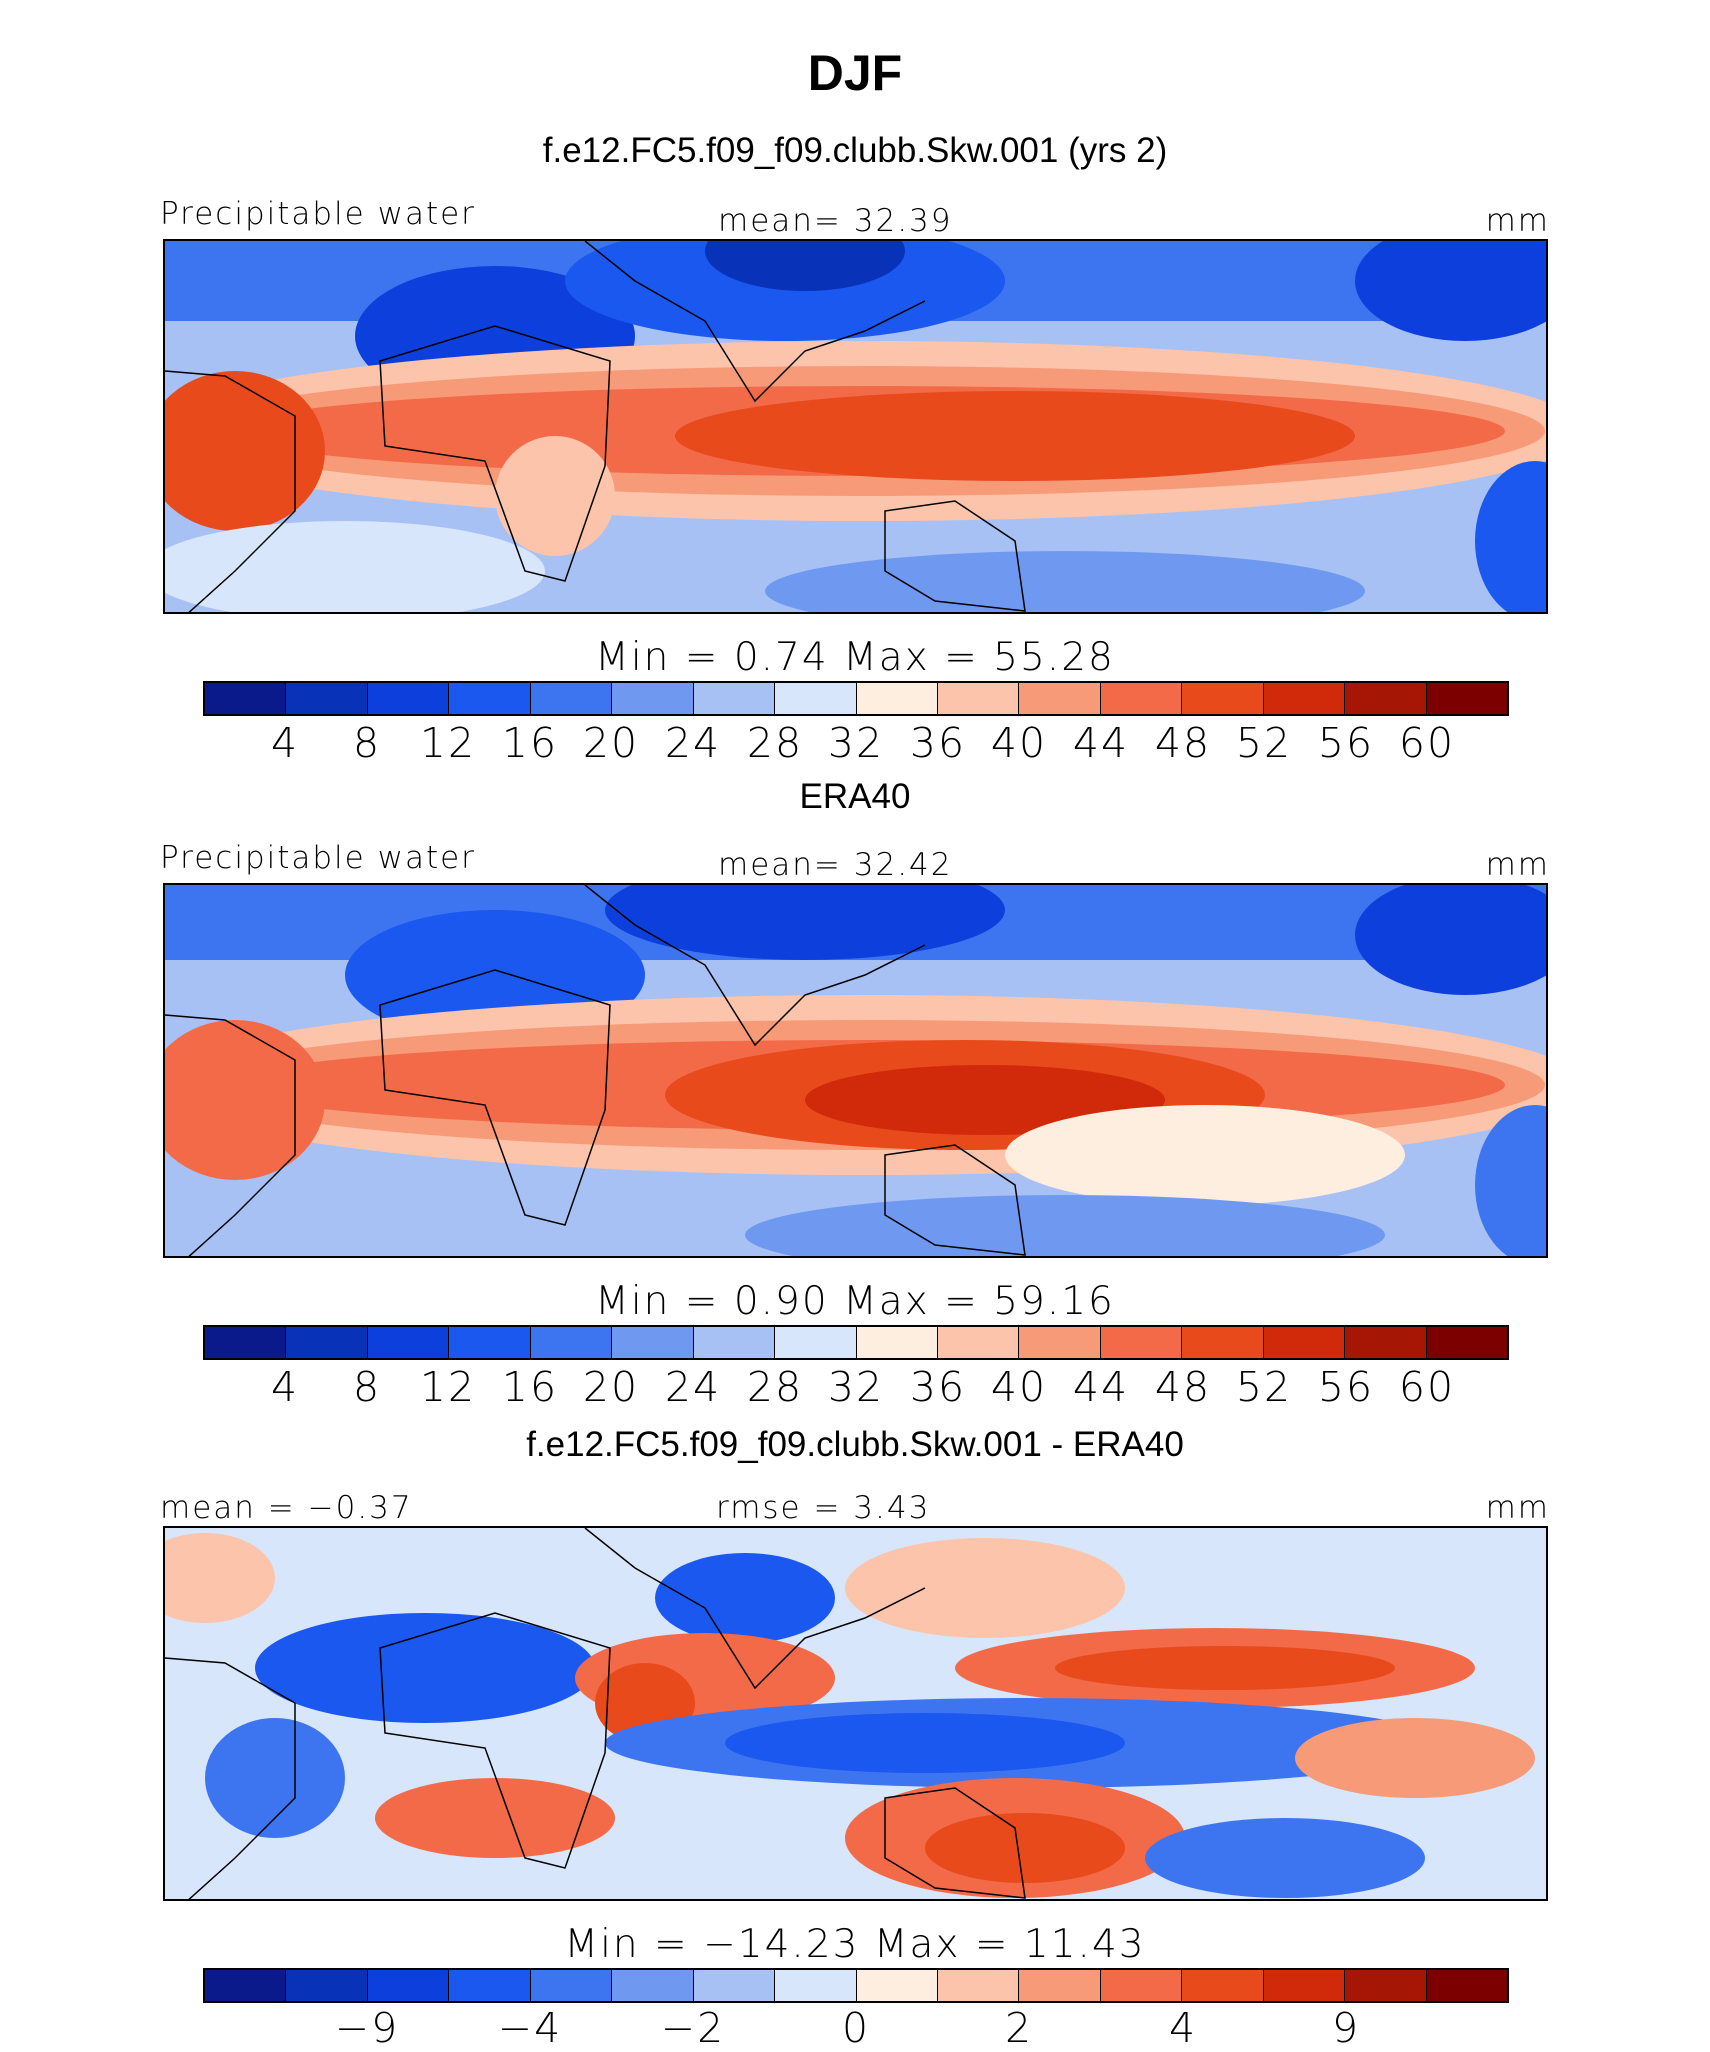 The image size is (1710, 2052). What do you see at coordinates (1517, 865) in the screenshot?
I see `panel-2-units-label: mm` at bounding box center [1517, 865].